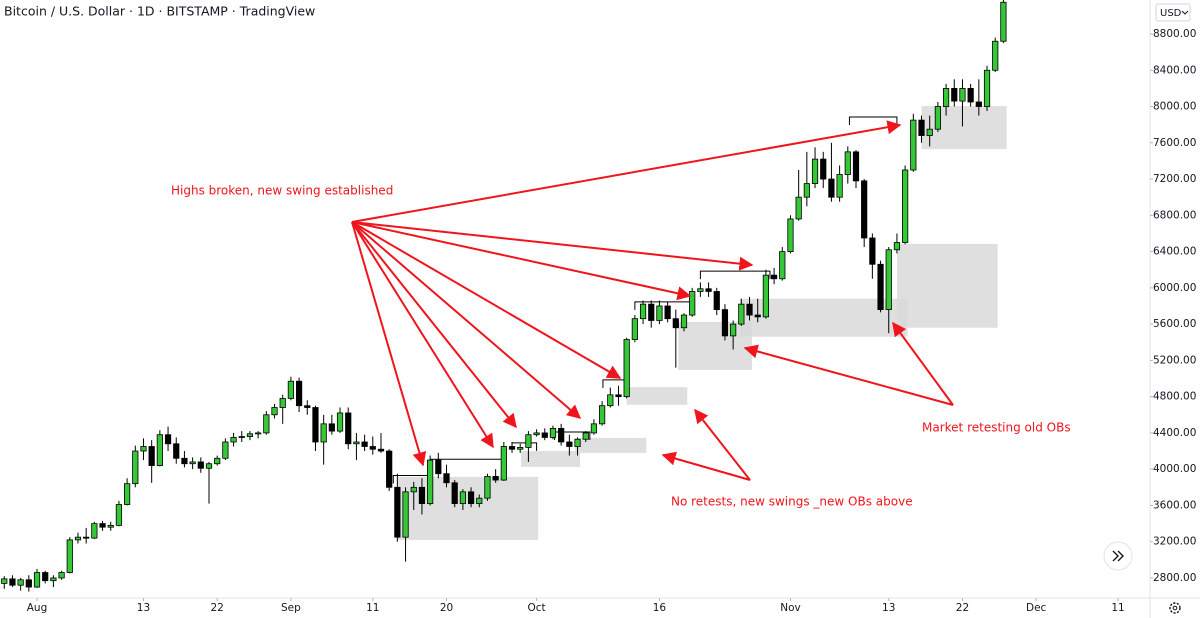  What do you see at coordinates (1174, 215) in the screenshot?
I see `y-tick-label: 6800.00` at bounding box center [1174, 215].